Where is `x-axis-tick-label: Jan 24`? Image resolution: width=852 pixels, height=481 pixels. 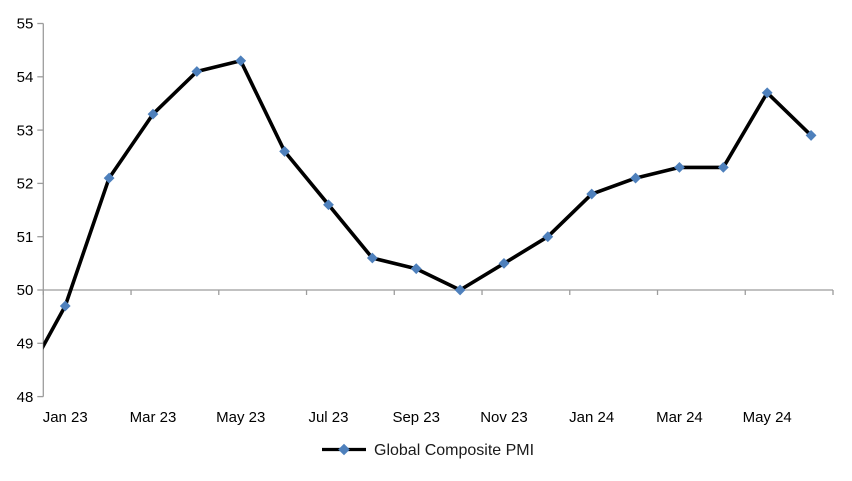 x-axis-tick-label: Jan 24 is located at coordinates (591, 417).